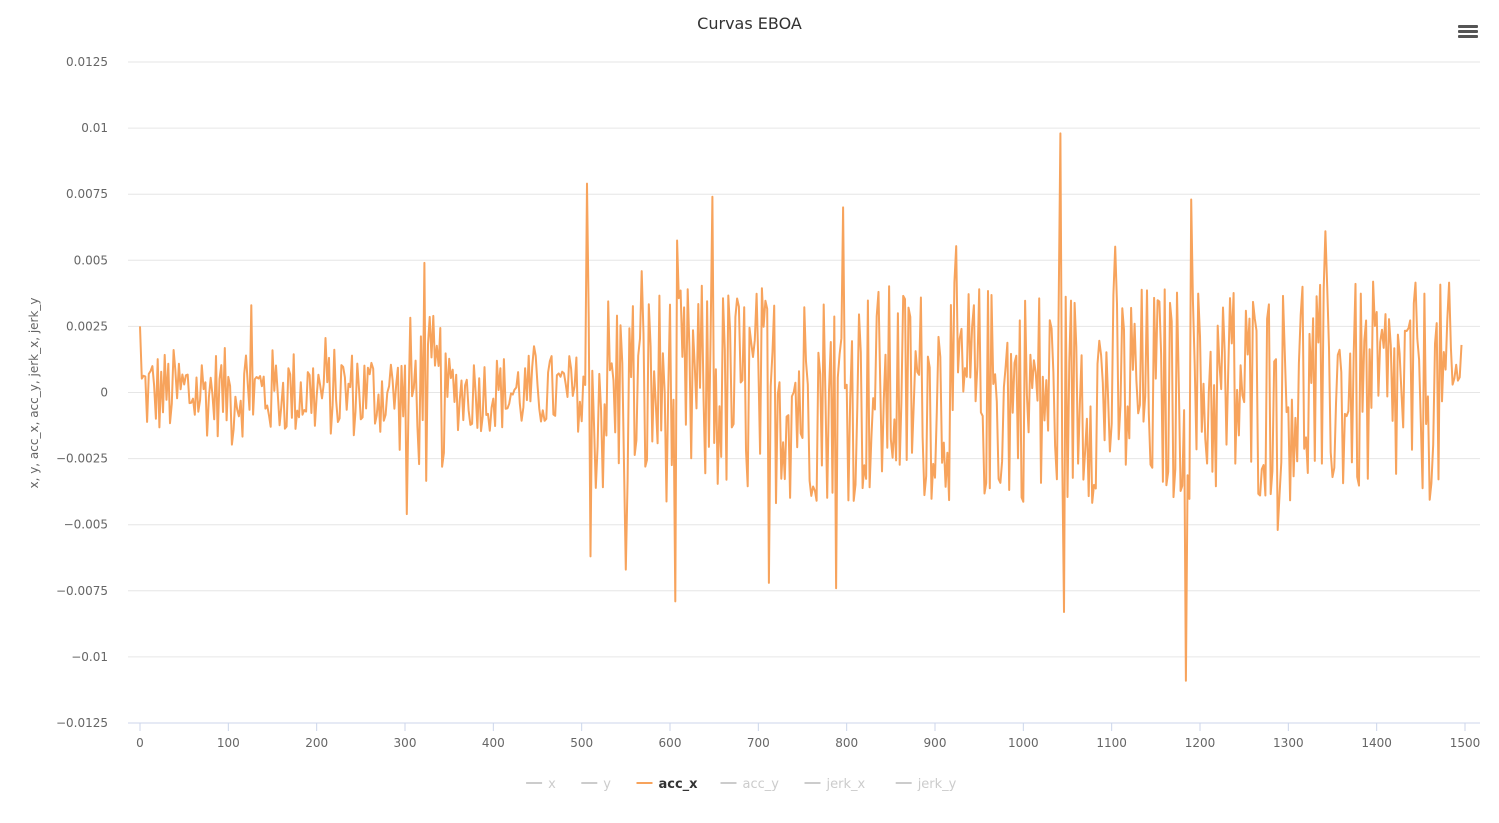 The height and width of the screenshot is (823, 1499). I want to click on y-axis-title: x, y, acc_x, acc_y, jerk_x, jerk_y, so click(34, 392).